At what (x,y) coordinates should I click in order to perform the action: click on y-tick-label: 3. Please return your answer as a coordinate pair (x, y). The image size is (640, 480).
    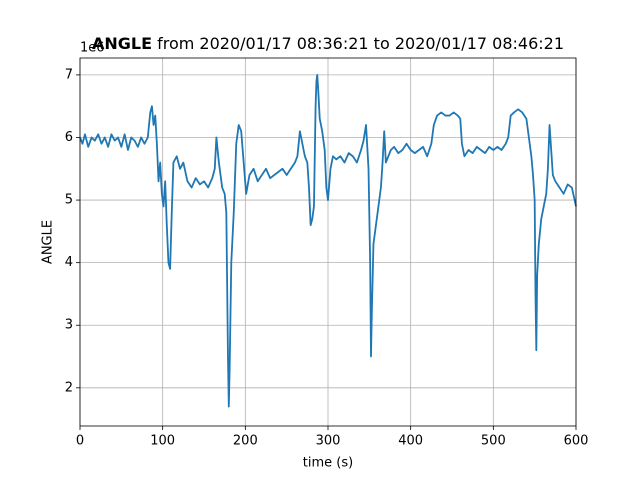
    Looking at the image, I should click on (69, 325).